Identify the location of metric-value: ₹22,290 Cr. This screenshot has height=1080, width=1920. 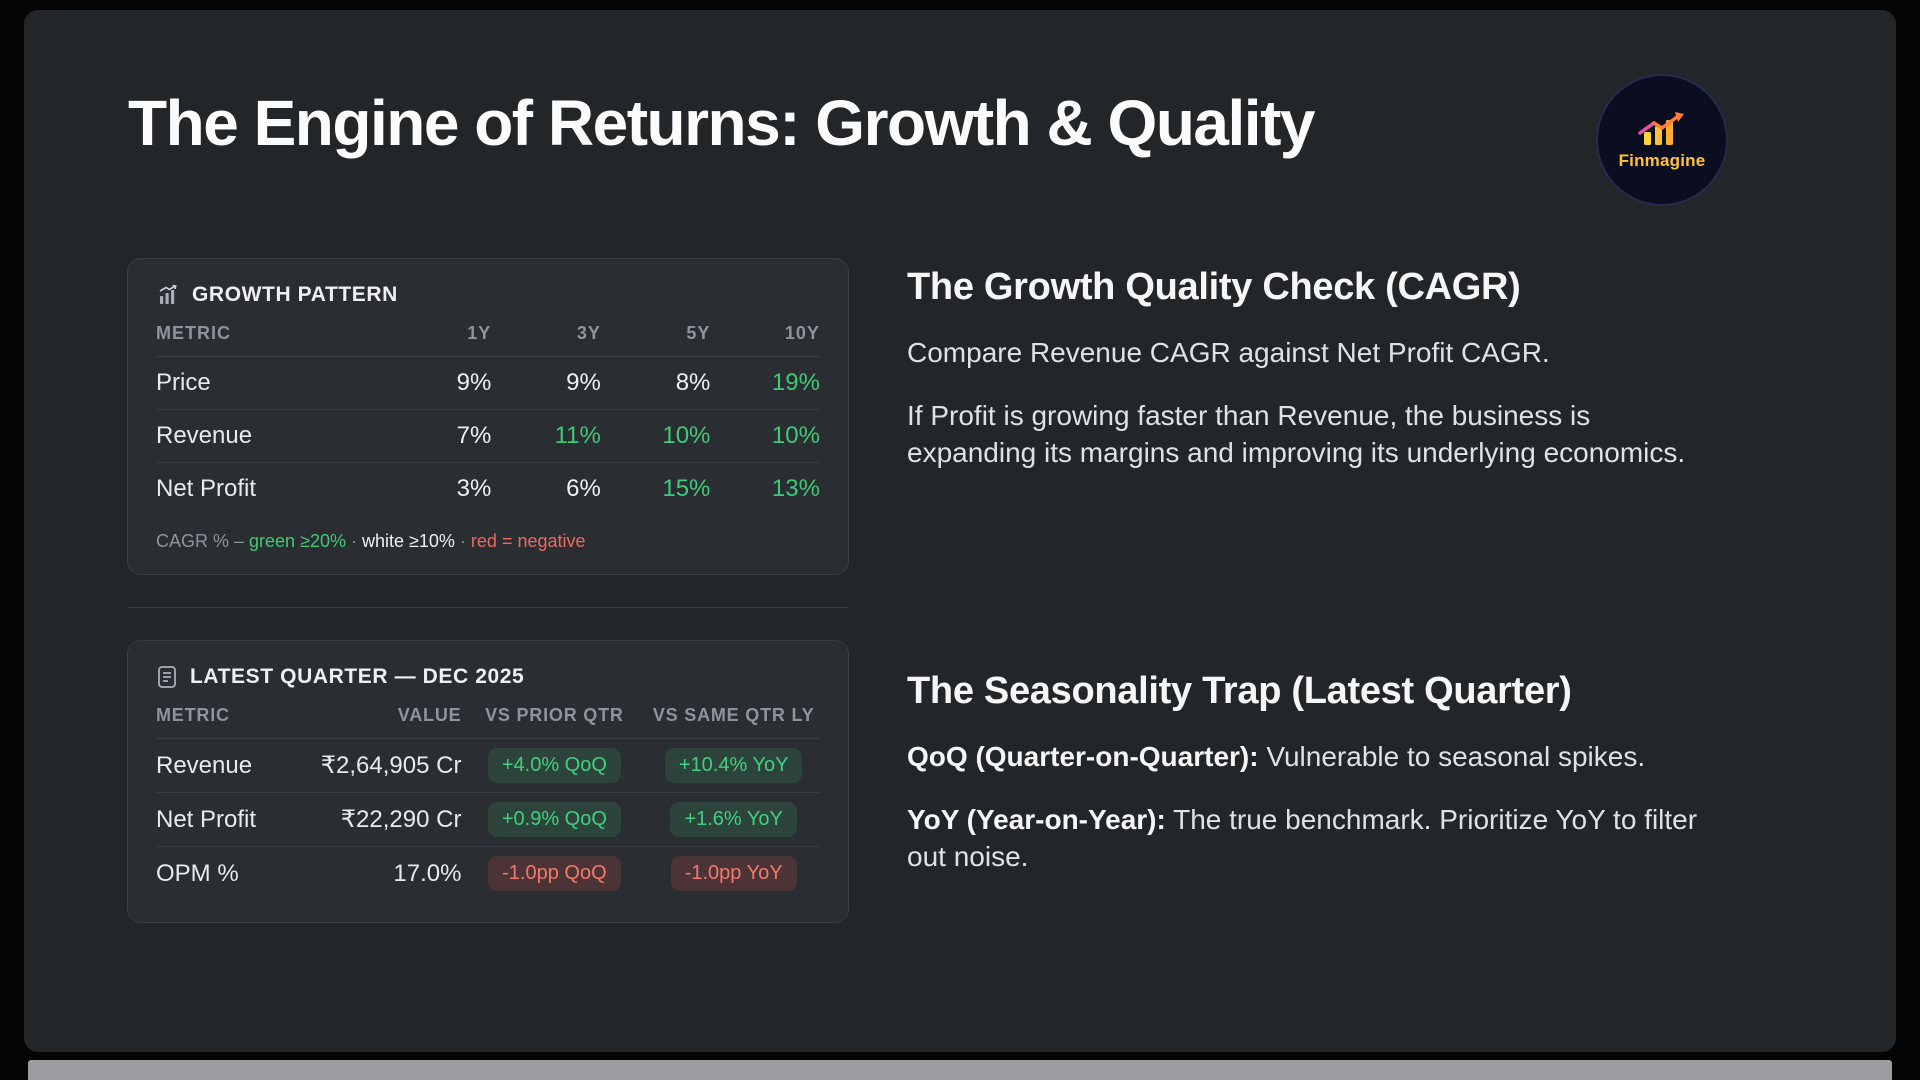
(401, 819).